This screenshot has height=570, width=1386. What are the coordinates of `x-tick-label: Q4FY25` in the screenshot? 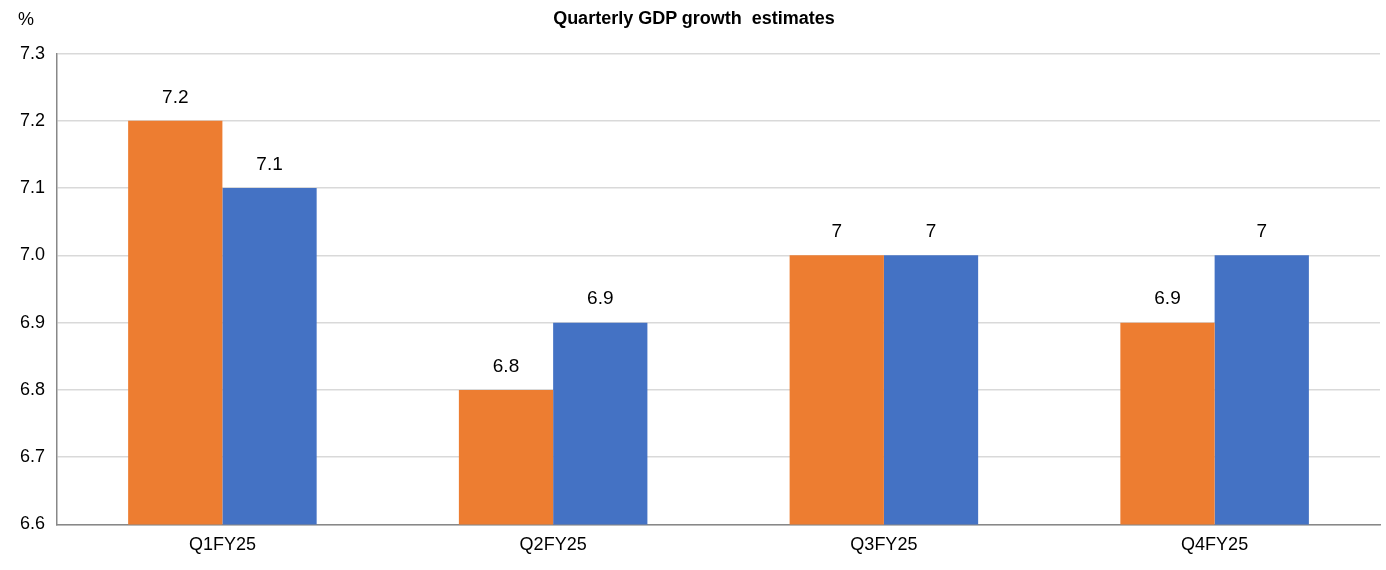 It's located at (1215, 544).